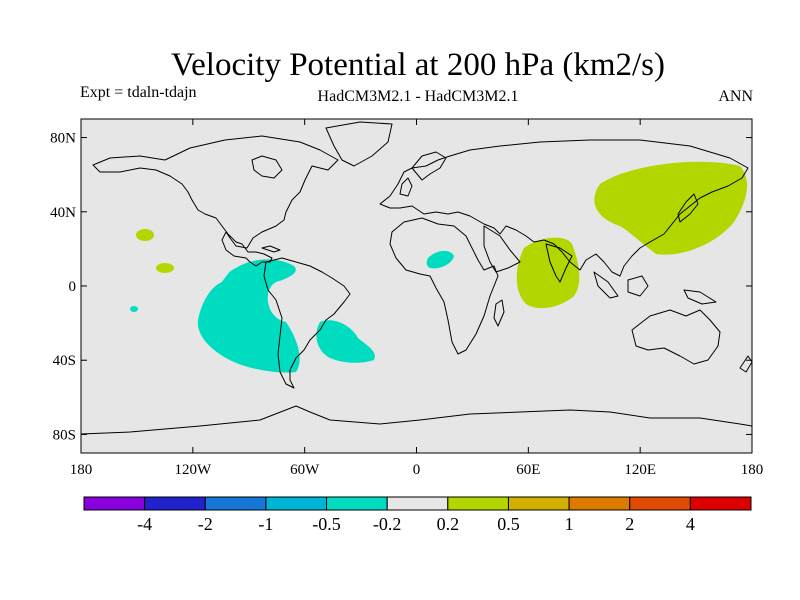  Describe the element at coordinates (134, 309) in the screenshot. I see `negative-anomaly-east-pacific` at that location.